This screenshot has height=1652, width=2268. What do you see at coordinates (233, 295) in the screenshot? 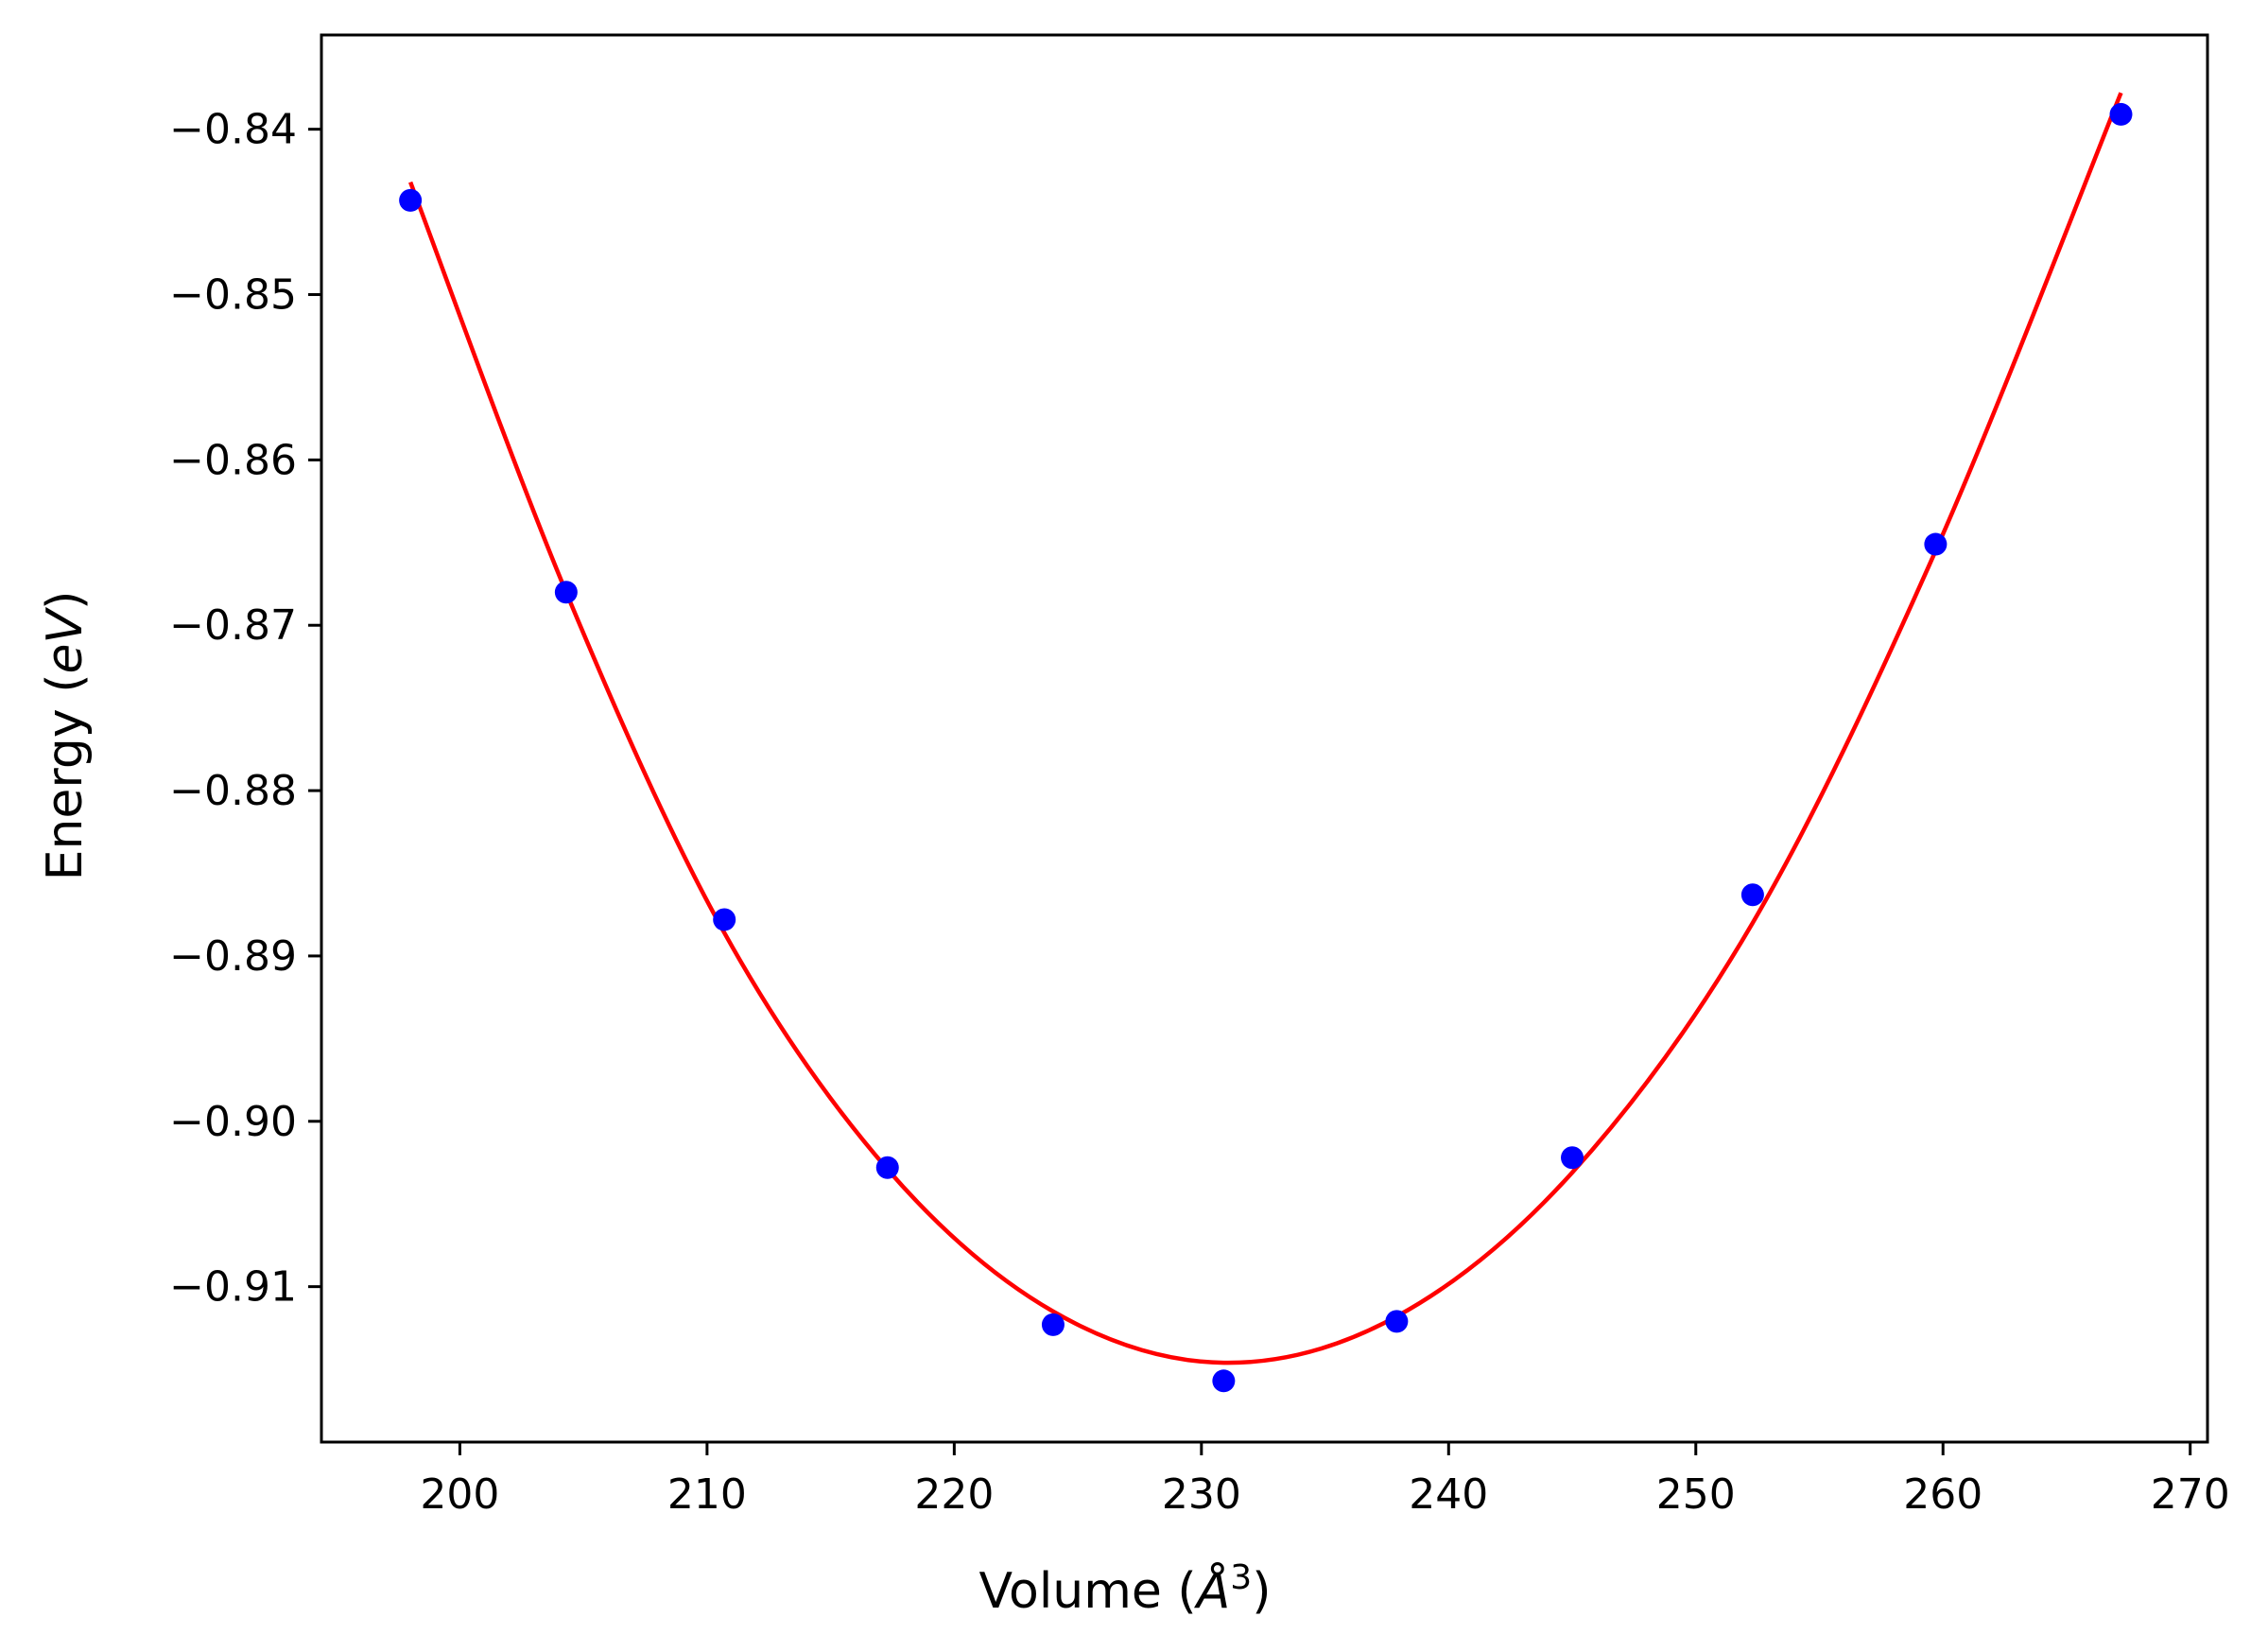
I see `y-tick-label: −0.85` at bounding box center [233, 295].